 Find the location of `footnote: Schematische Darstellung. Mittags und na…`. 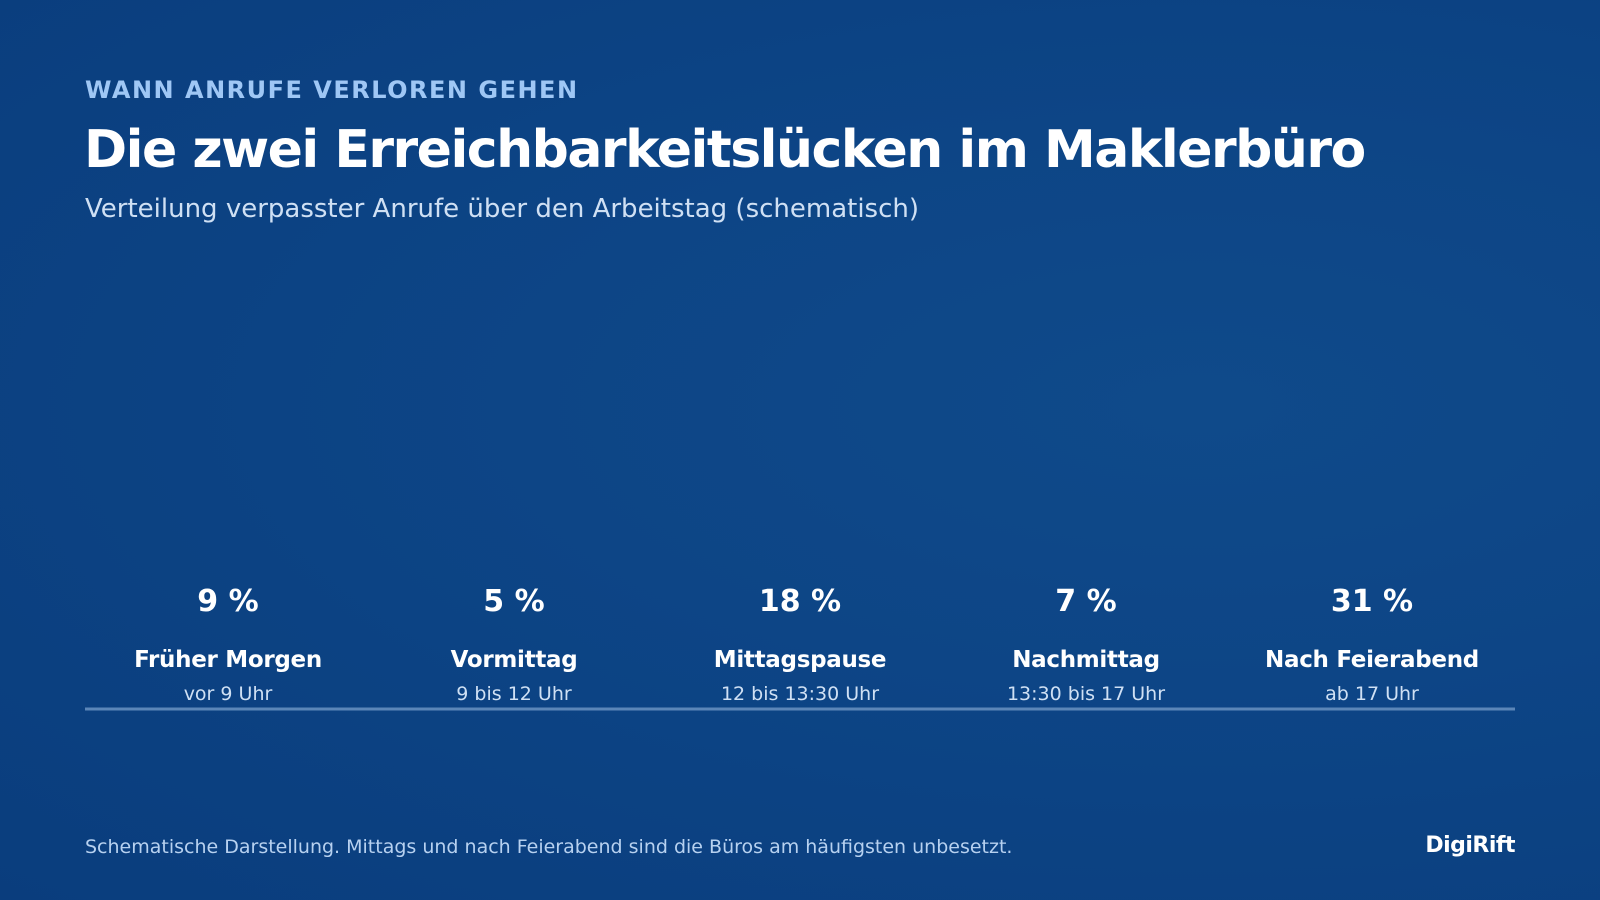

footnote: Schematische Darstellung. Mittags und na… is located at coordinates (549, 847).